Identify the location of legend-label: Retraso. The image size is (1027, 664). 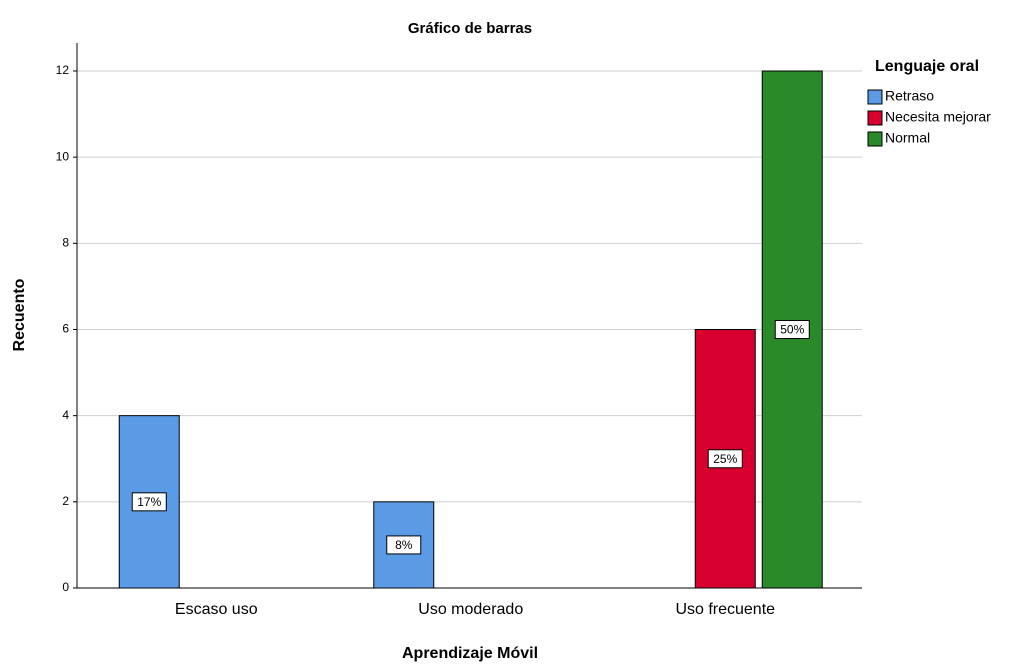
(909, 96).